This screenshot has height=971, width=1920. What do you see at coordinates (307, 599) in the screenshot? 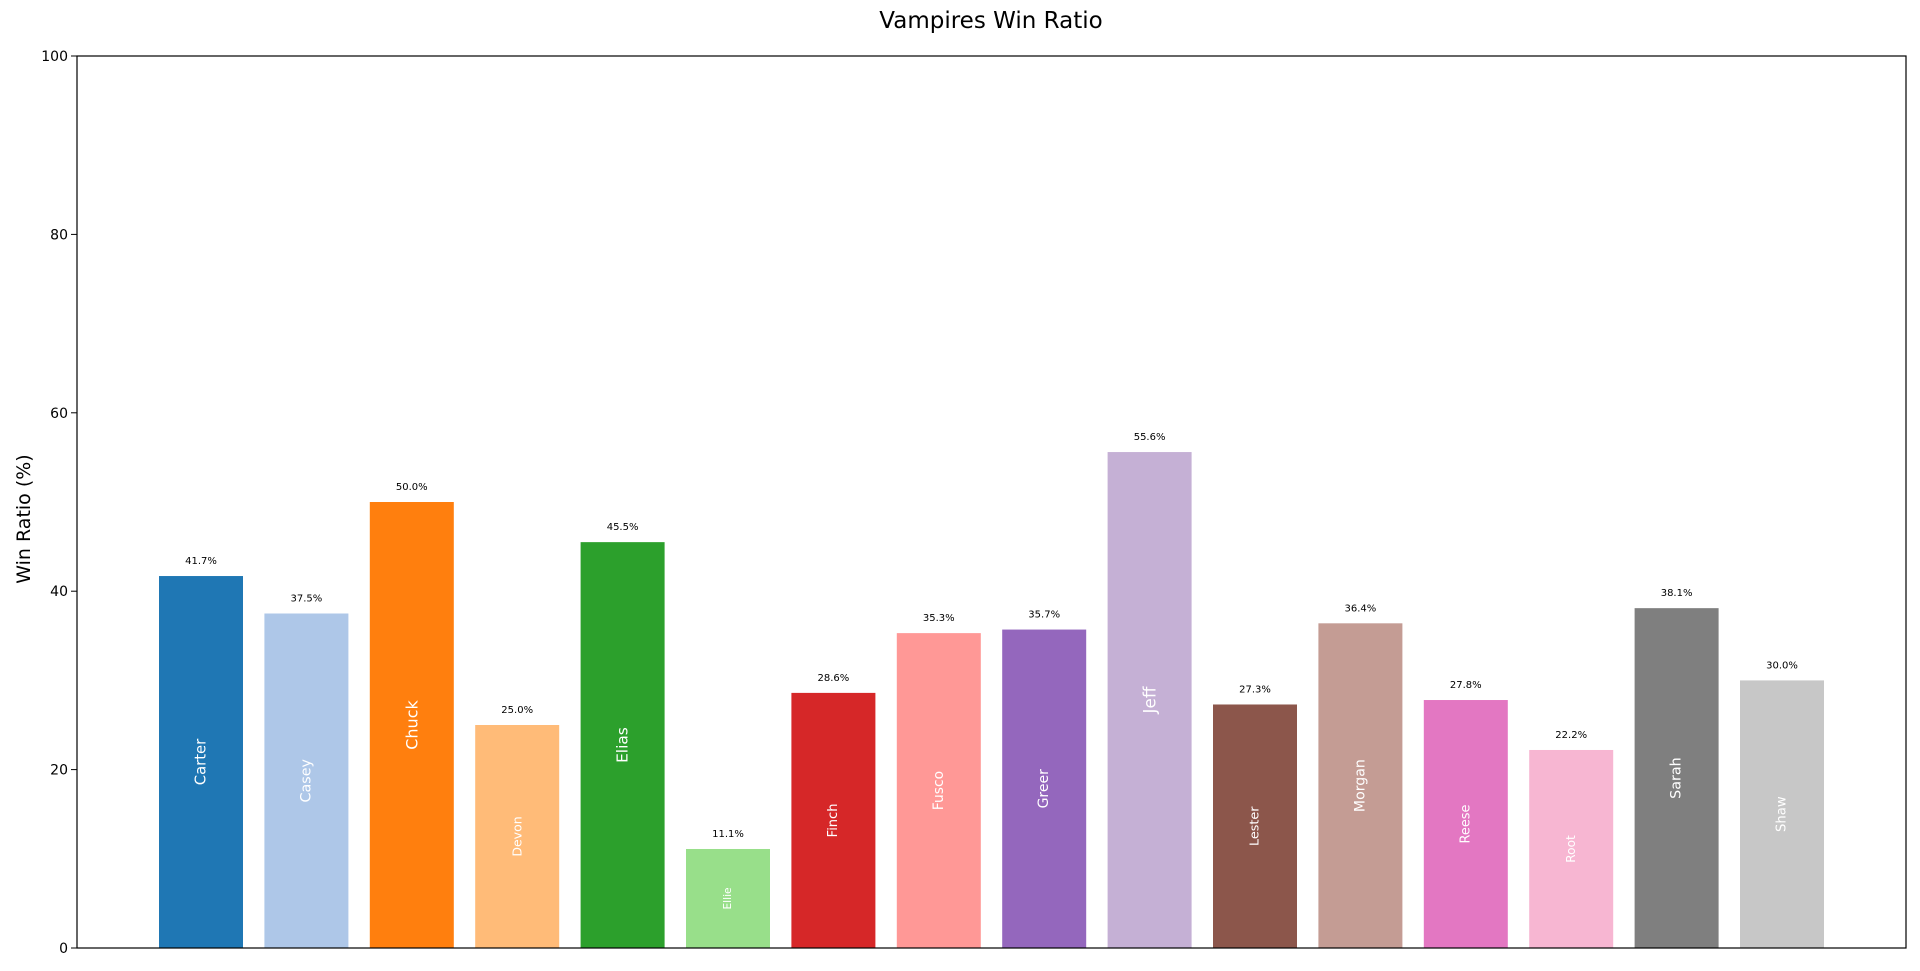
I see `value-label-casey: 37.5%` at bounding box center [307, 599].